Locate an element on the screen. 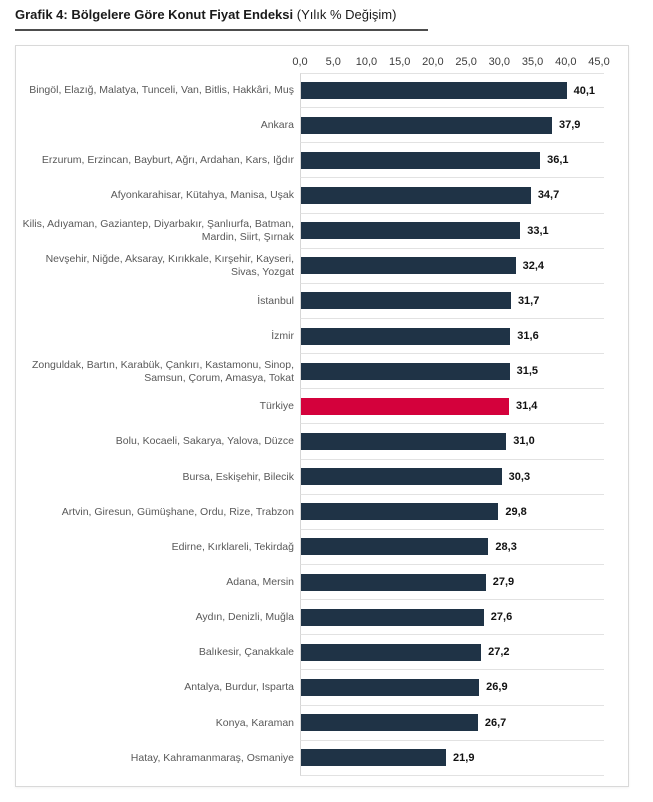 This screenshot has width=653, height=802. chart-row: Adana, Mersin 27,9 is located at coordinates (322, 582).